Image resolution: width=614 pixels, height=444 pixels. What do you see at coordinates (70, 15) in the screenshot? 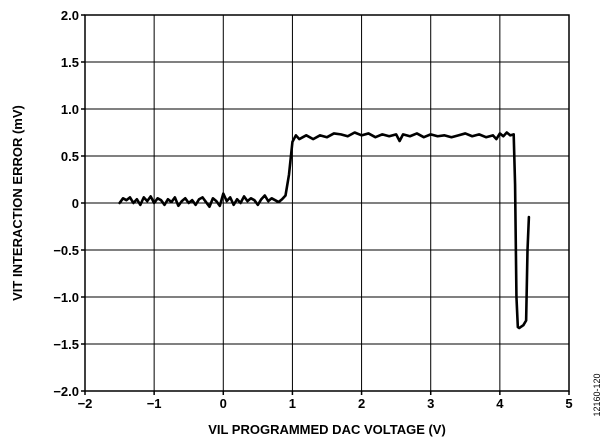
I see `y-tick-label: 2.0` at bounding box center [70, 15].